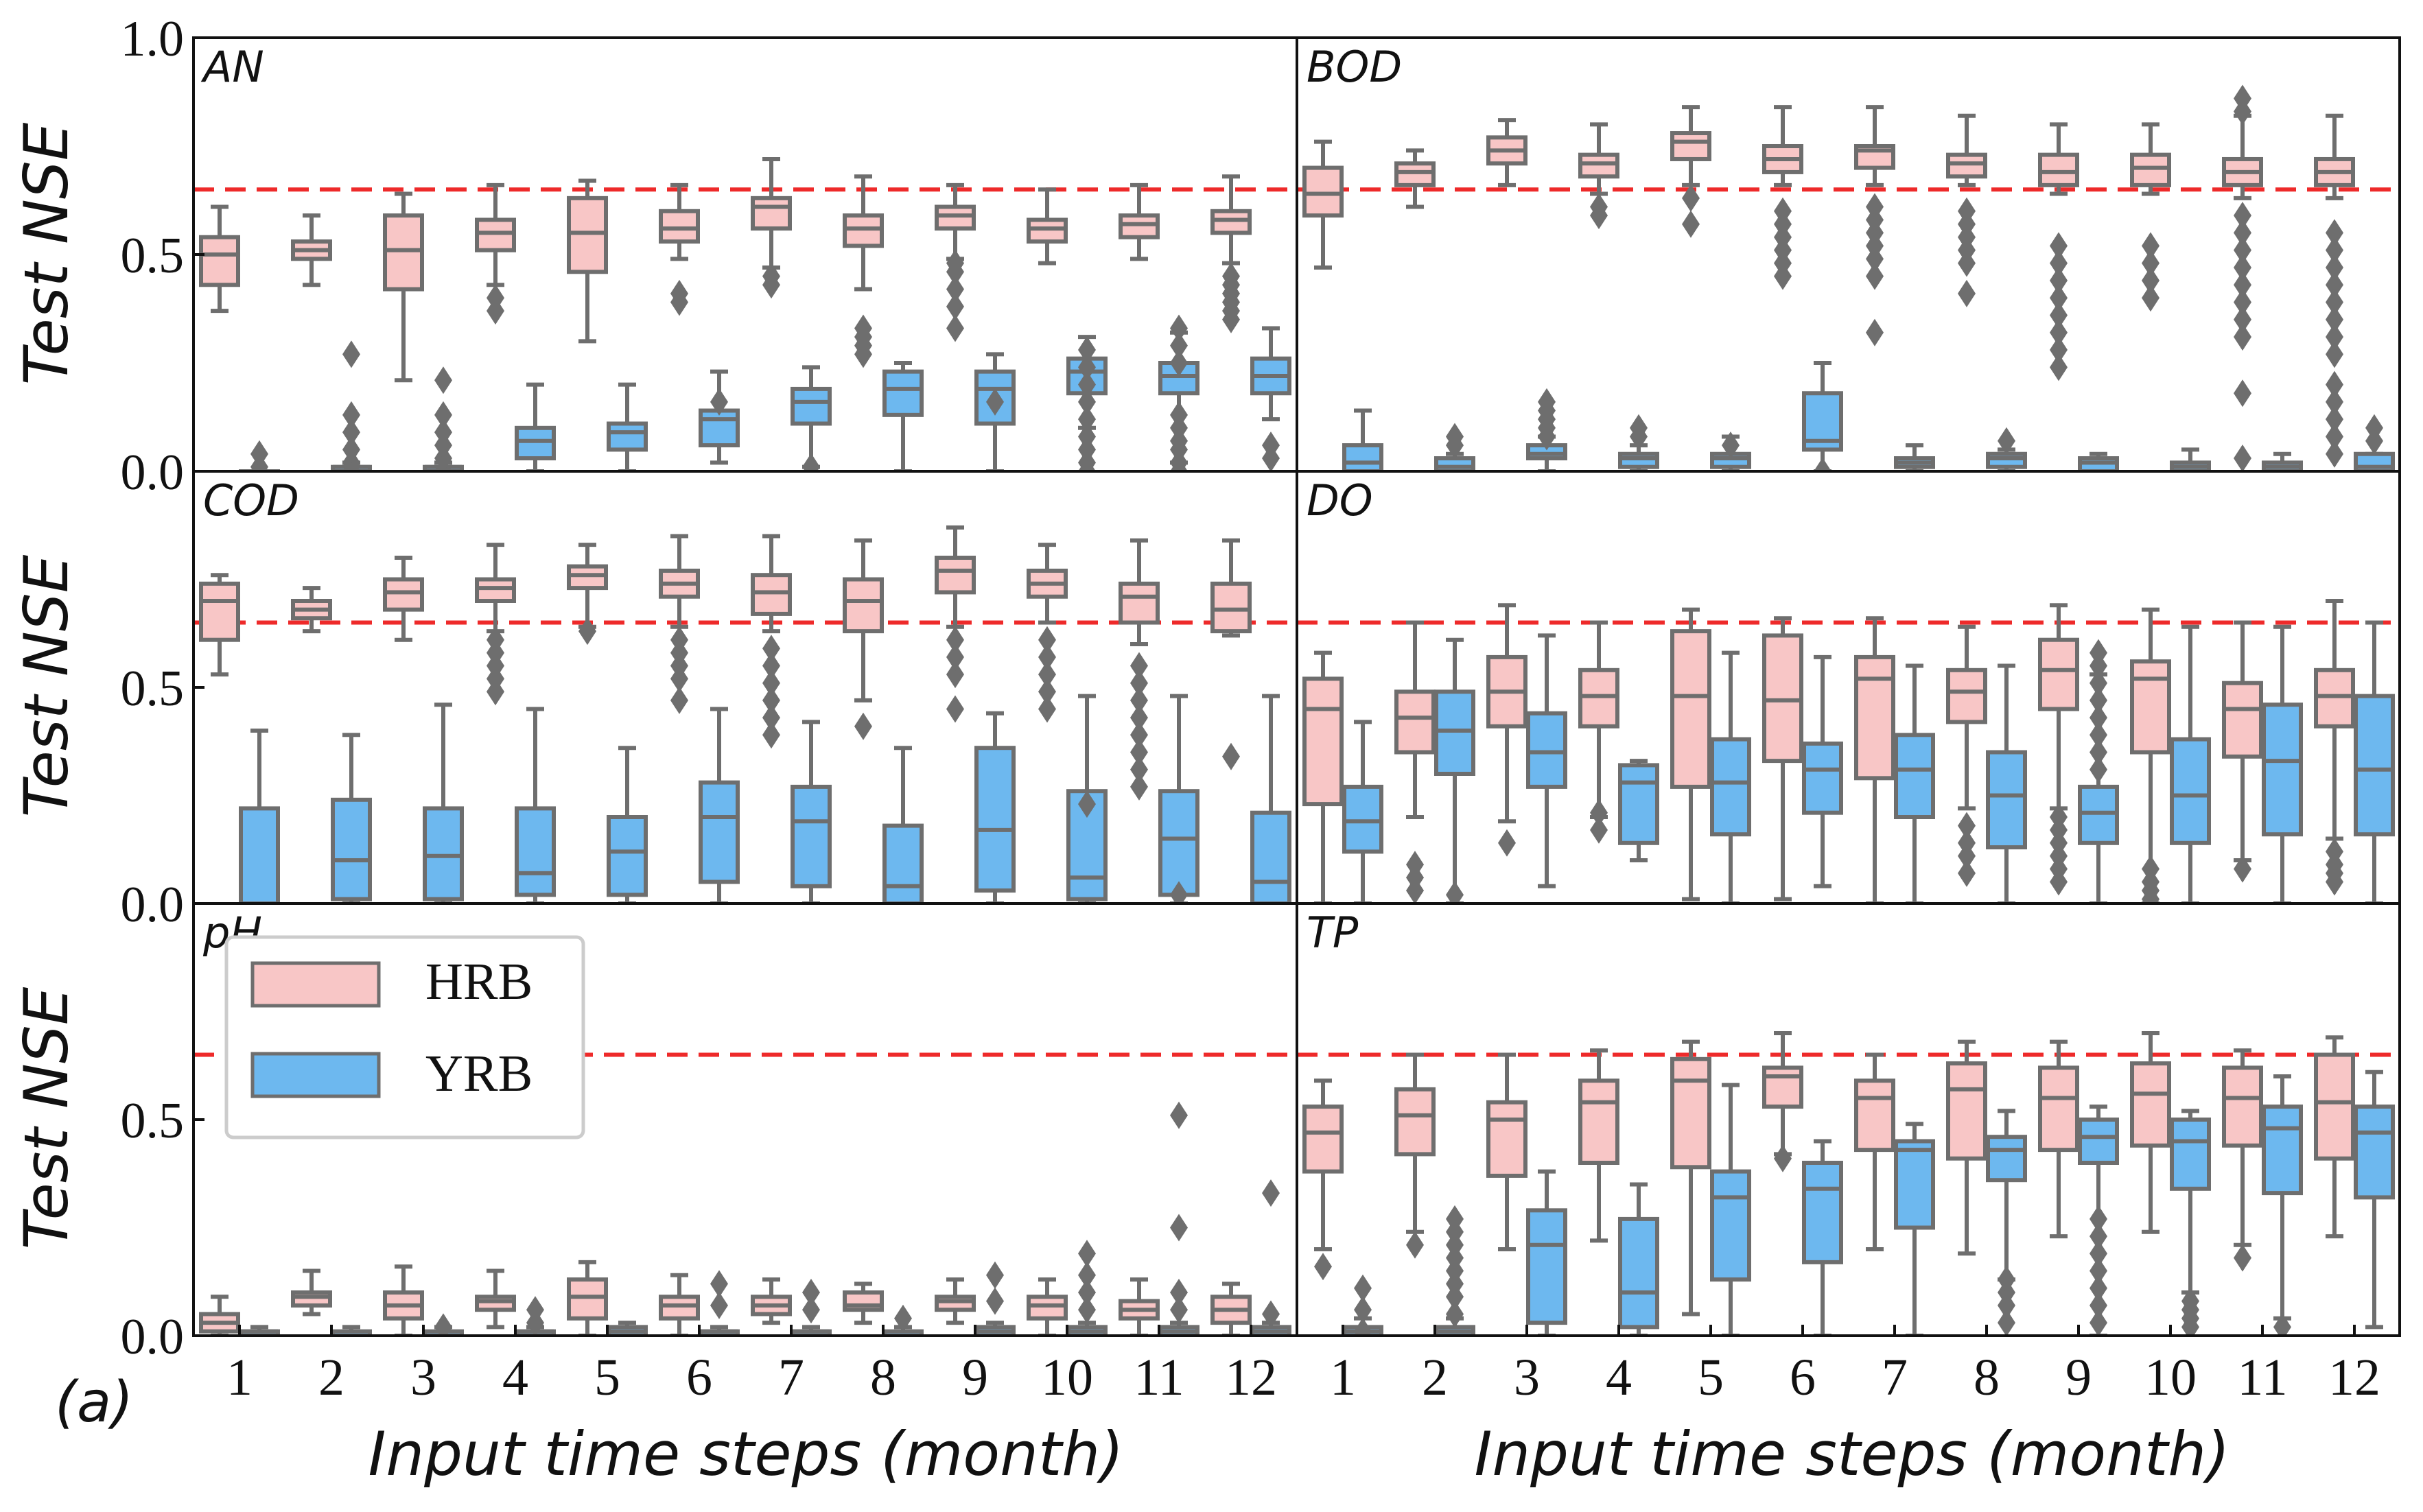 This screenshot has width=2423, height=1512. I want to click on panel-frame-tp, so click(1849, 1119).